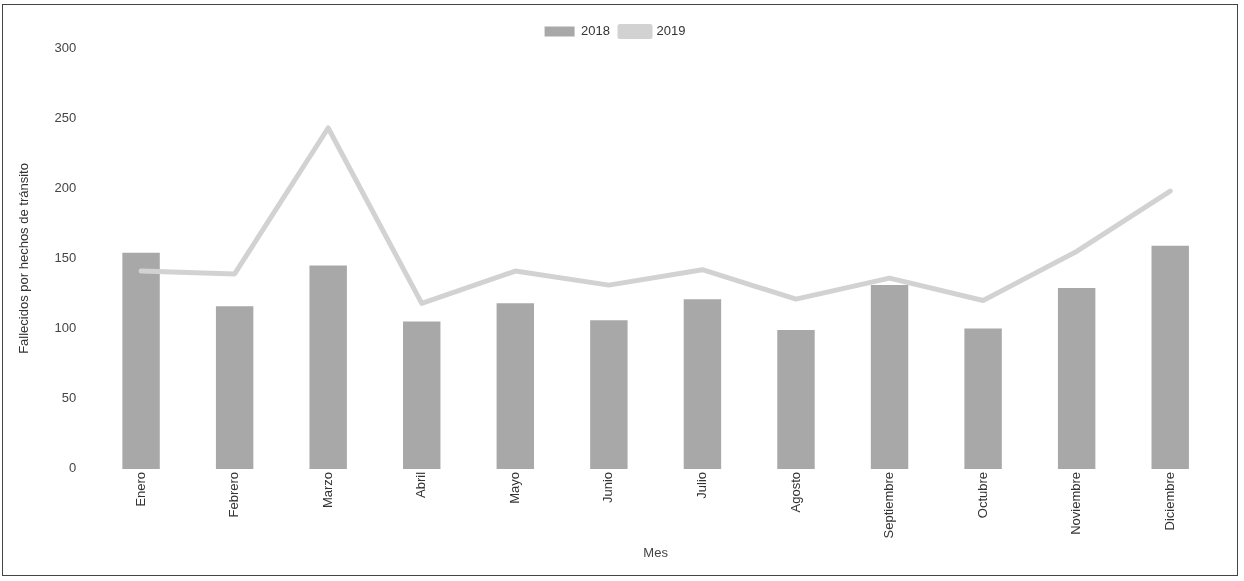 The width and height of the screenshot is (1244, 581). What do you see at coordinates (1076, 503) in the screenshot?
I see `x-tick-label: Noviembre` at bounding box center [1076, 503].